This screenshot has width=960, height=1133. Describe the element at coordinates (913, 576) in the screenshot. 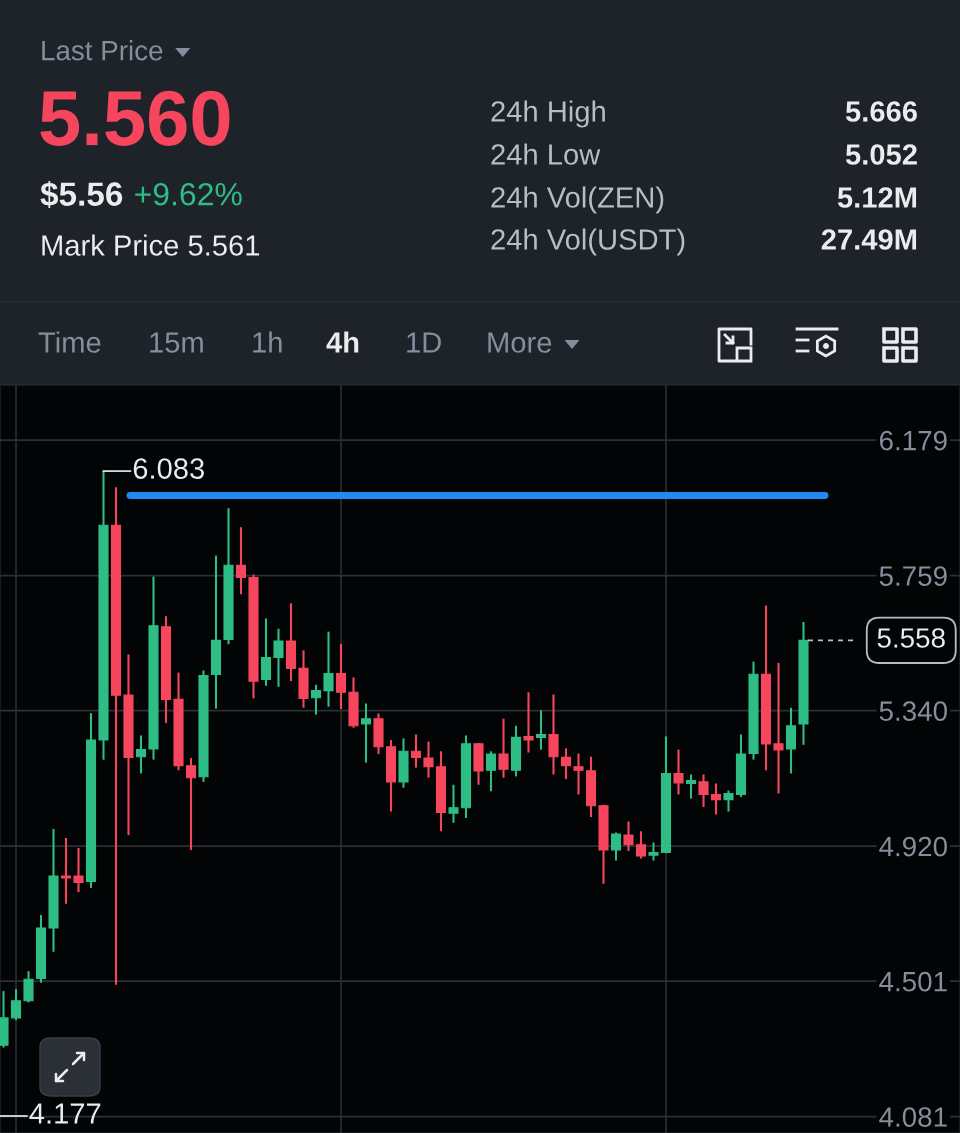

I see `y-tick-label: 5.759` at that location.